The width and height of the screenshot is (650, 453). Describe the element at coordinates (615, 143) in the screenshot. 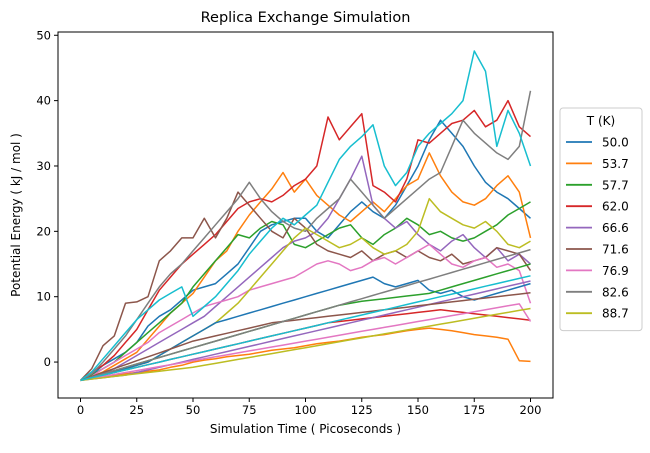

I see `legend-label: 50.0` at that location.